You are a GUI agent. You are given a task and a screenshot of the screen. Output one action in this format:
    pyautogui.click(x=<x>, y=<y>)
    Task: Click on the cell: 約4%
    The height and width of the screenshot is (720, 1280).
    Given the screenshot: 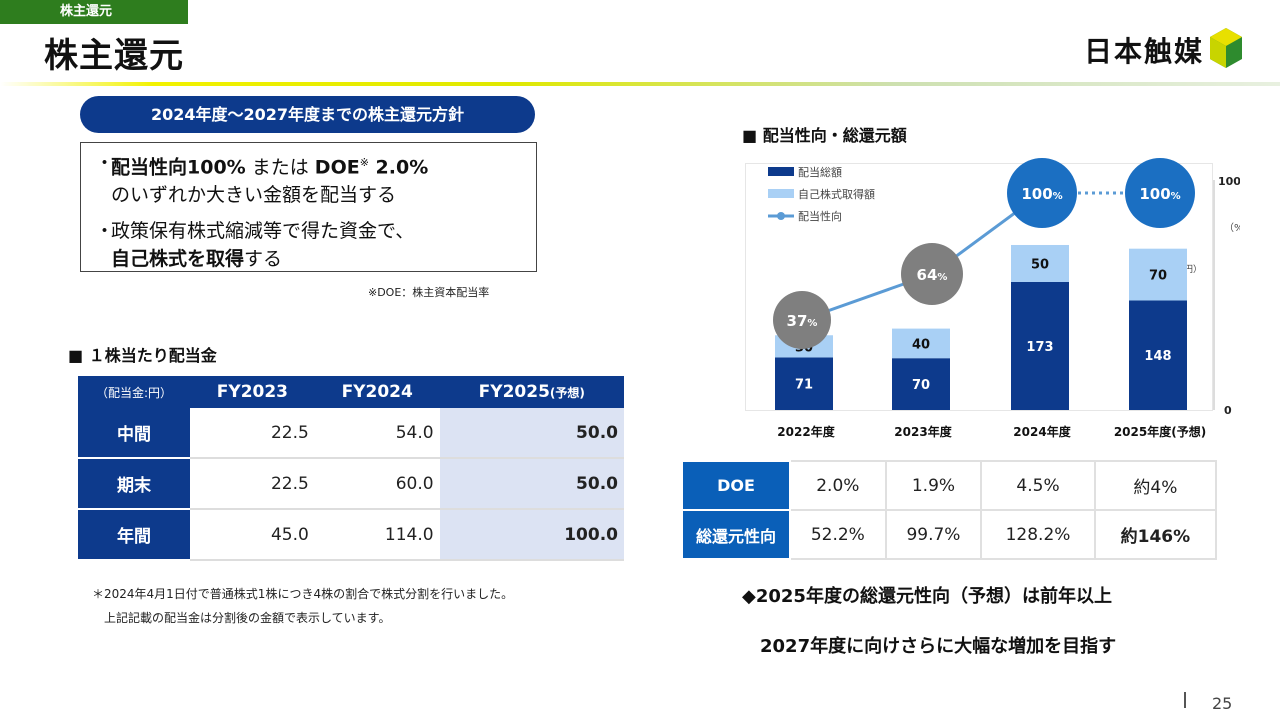 What is the action you would take?
    pyautogui.click(x=1155, y=485)
    